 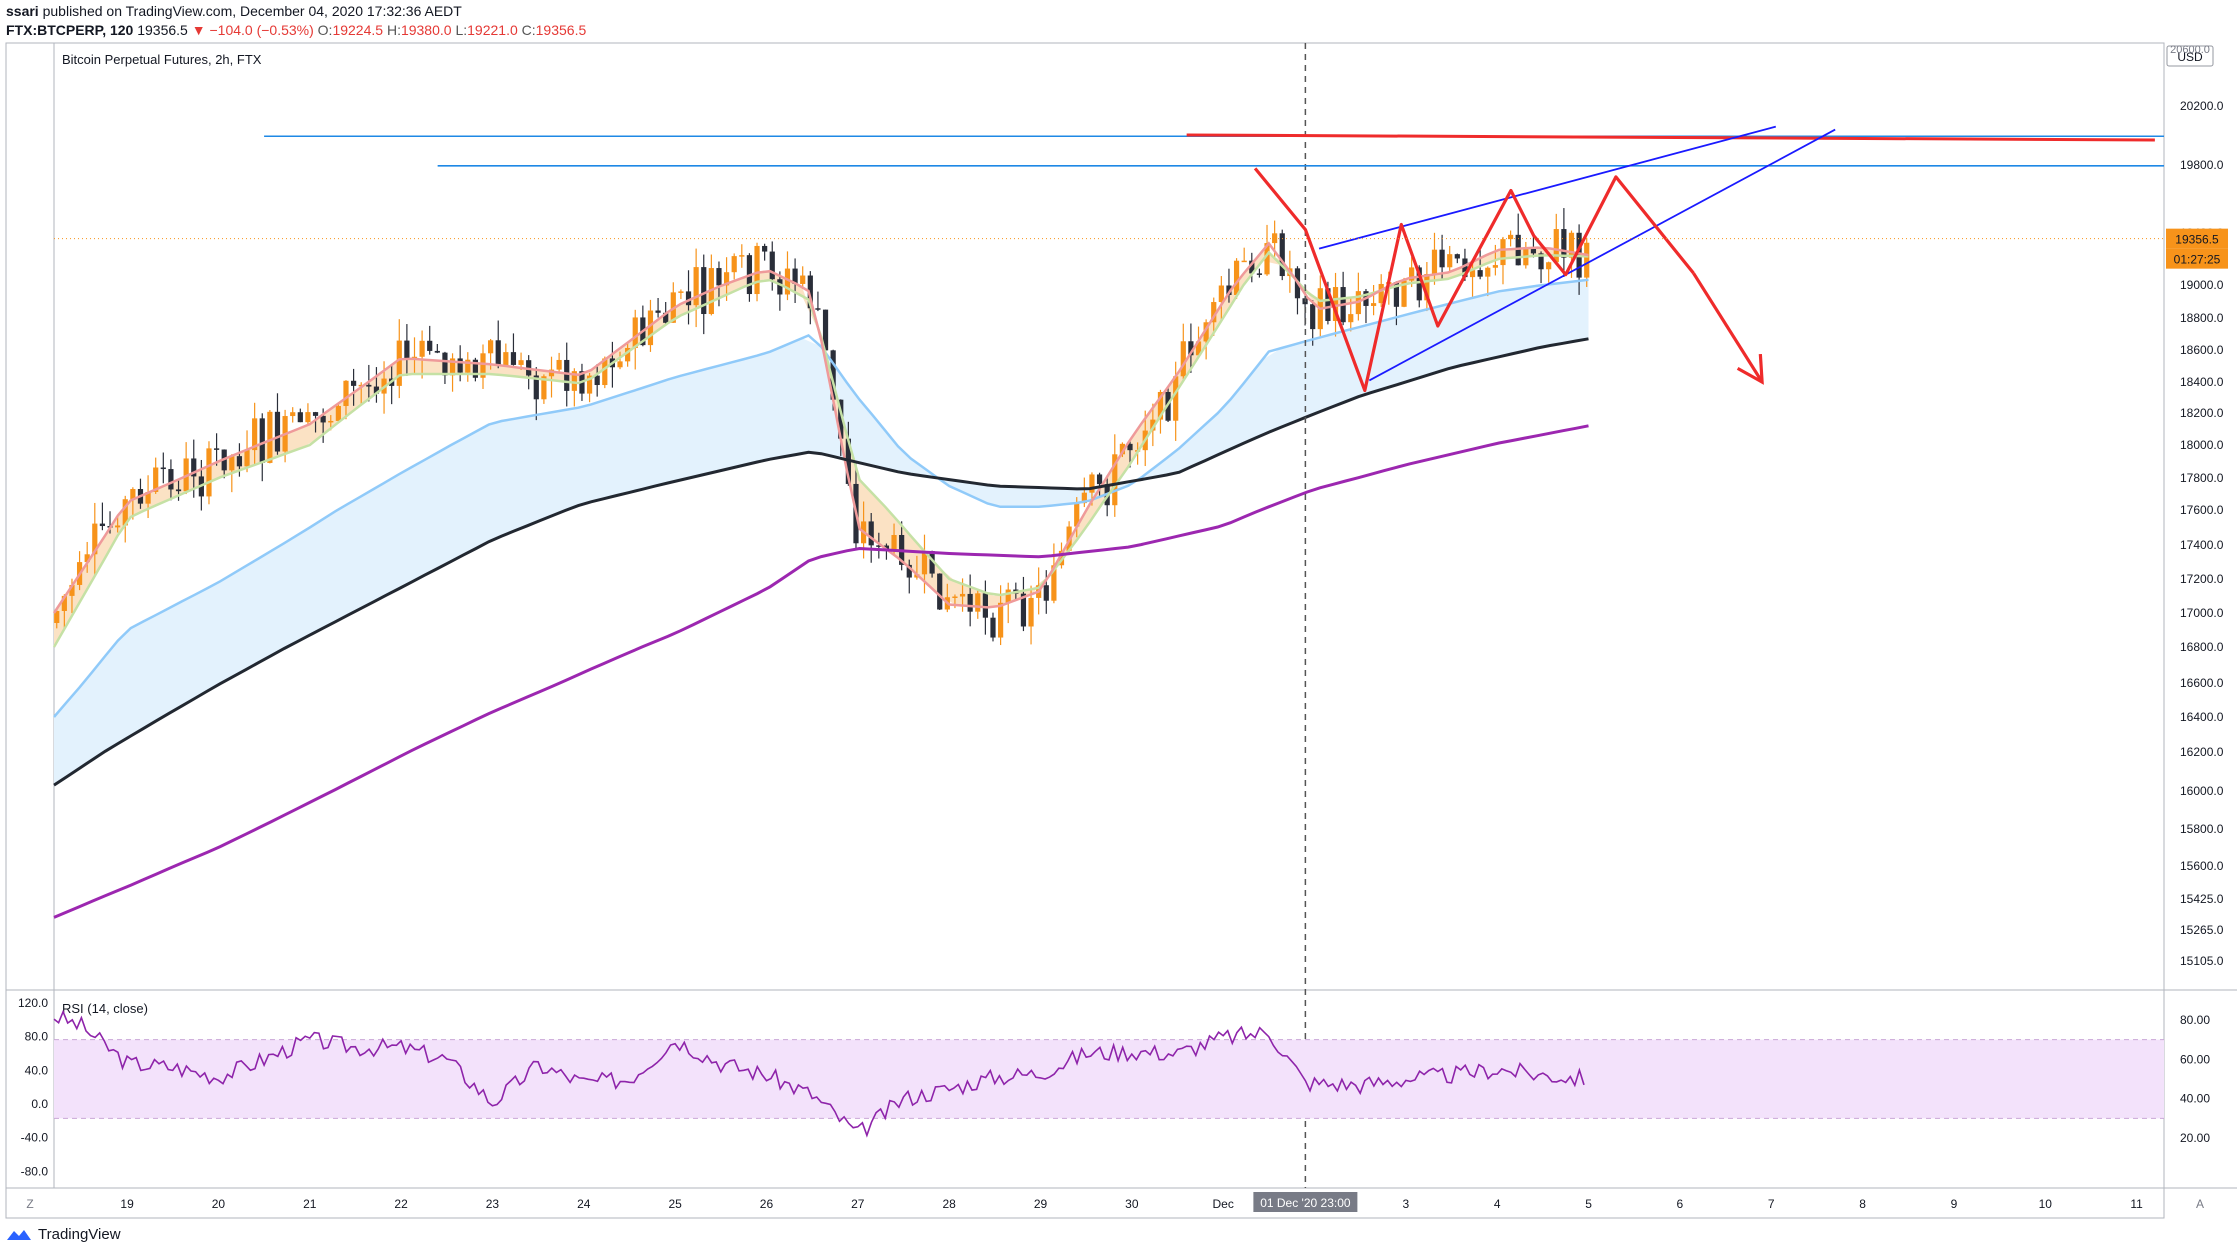 What do you see at coordinates (2202, 285) in the screenshot?
I see `price-tick-label: 19000.0` at bounding box center [2202, 285].